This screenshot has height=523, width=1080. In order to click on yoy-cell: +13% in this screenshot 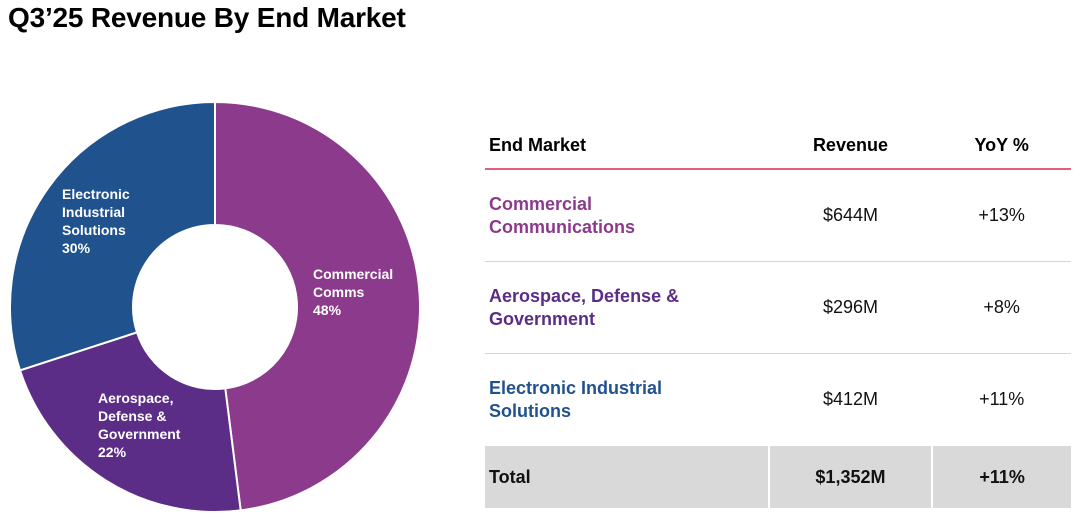, I will do `click(1001, 215)`.